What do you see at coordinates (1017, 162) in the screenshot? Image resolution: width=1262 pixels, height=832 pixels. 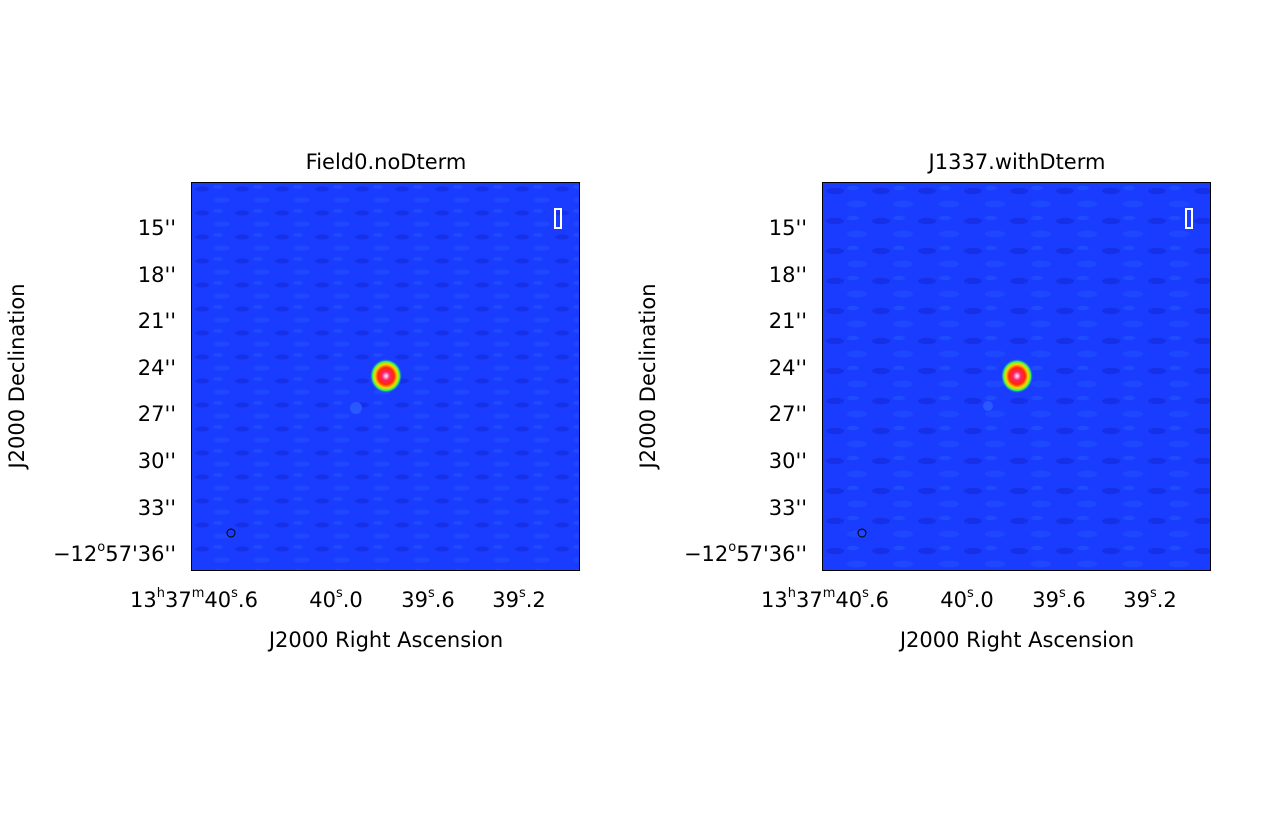 I see `panel-title: J1337.withDterm` at bounding box center [1017, 162].